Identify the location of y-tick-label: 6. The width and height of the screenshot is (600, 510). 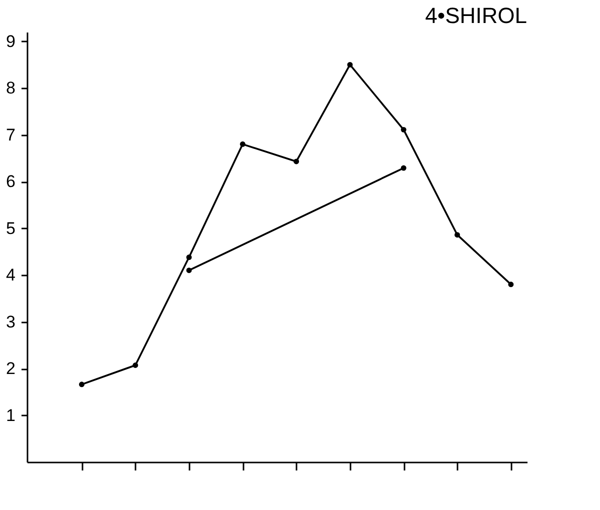
(11, 182).